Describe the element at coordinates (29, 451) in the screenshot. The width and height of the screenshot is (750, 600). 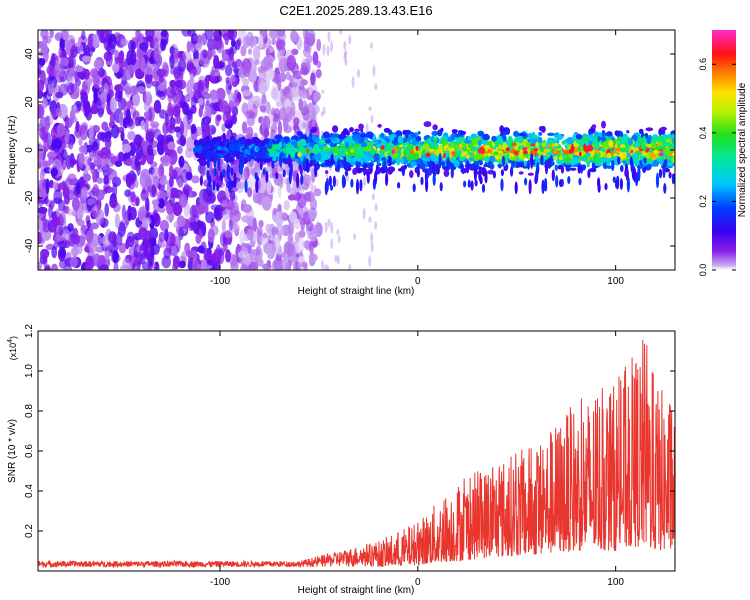
I see `snr-ytick-label: 0.6` at that location.